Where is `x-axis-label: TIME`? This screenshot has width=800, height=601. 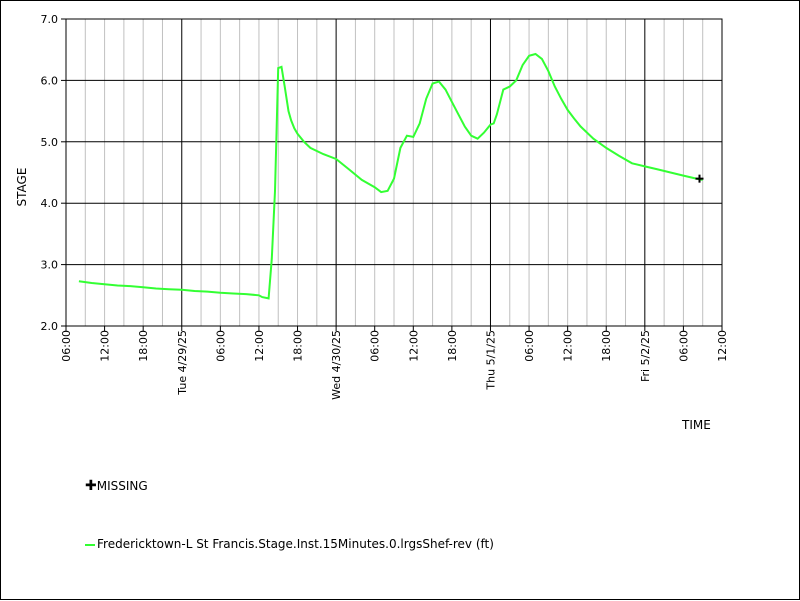 x-axis-label: TIME is located at coordinates (696, 425).